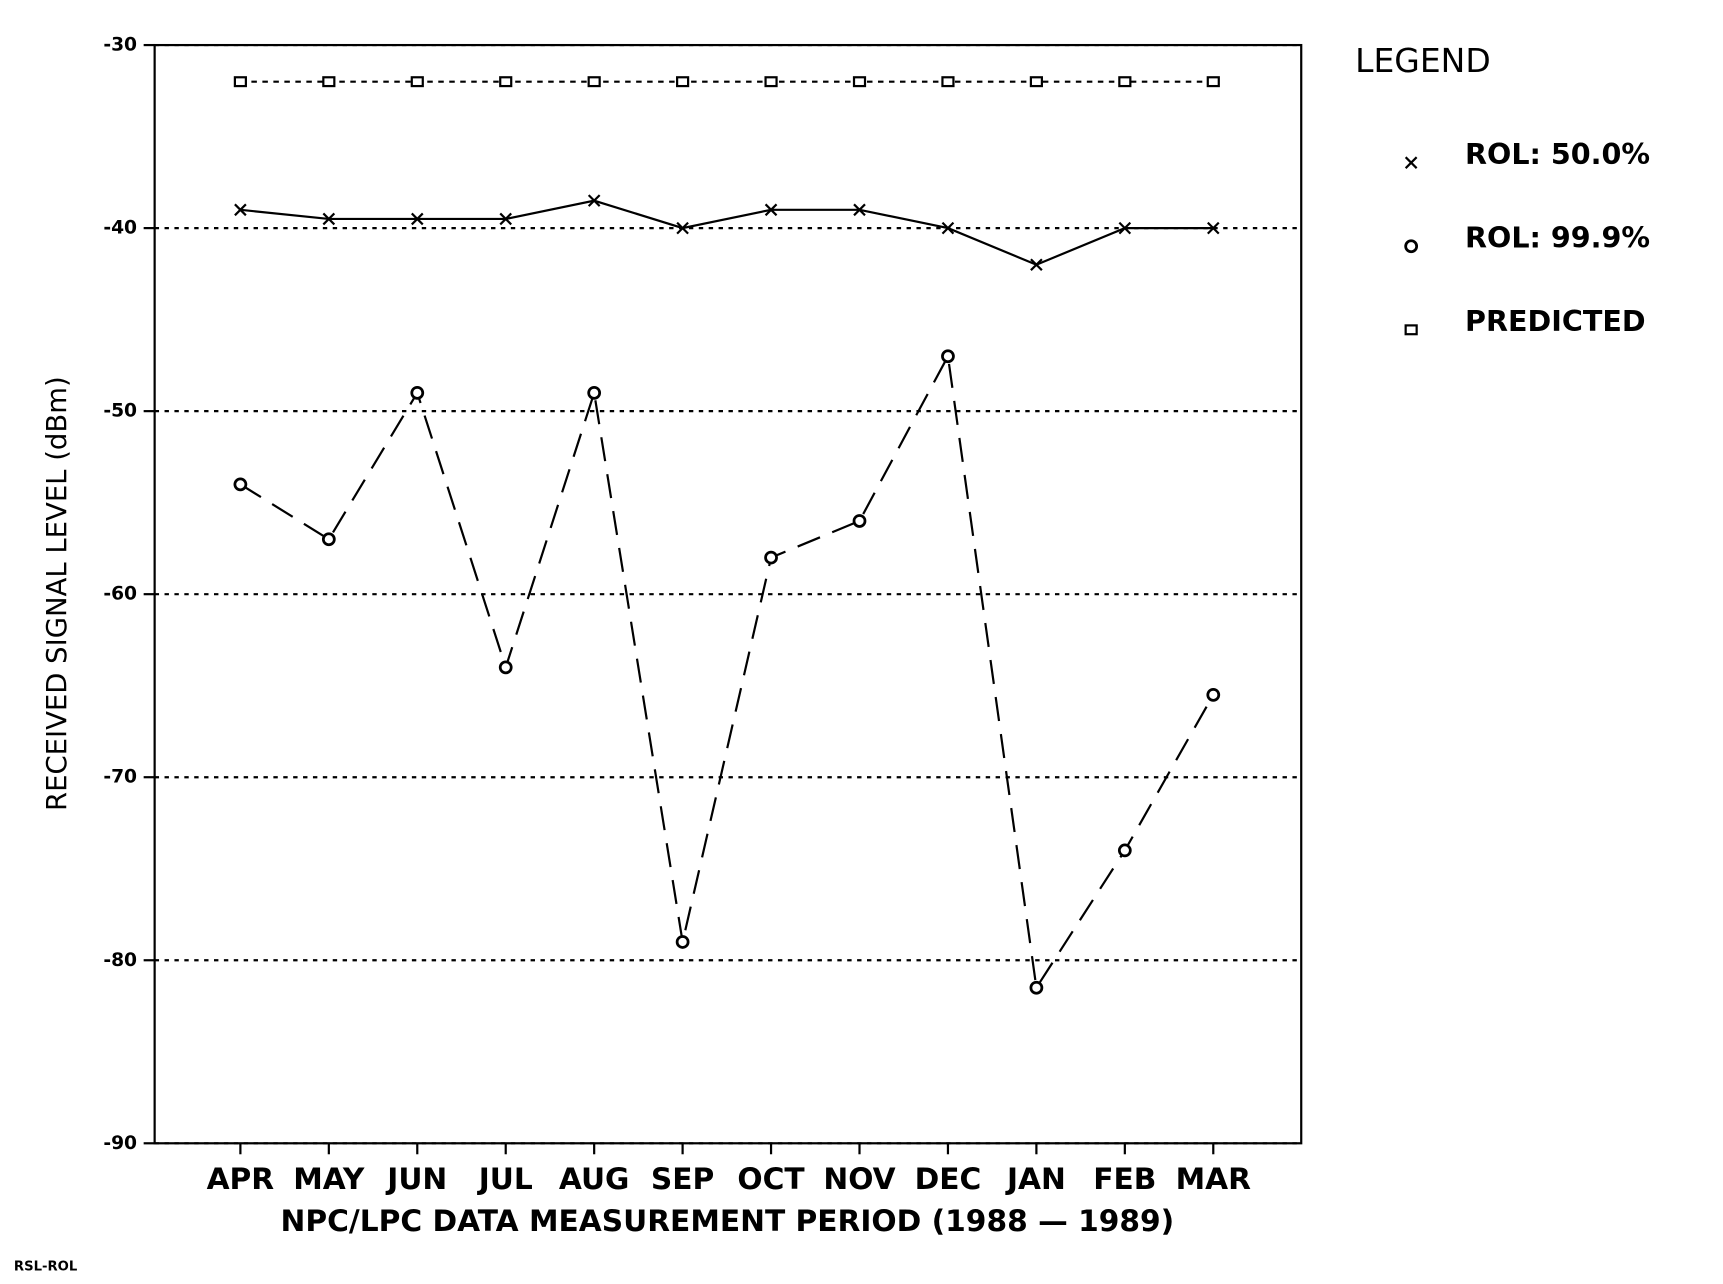  What do you see at coordinates (1423, 60) in the screenshot?
I see `legend-title: LEGEND` at bounding box center [1423, 60].